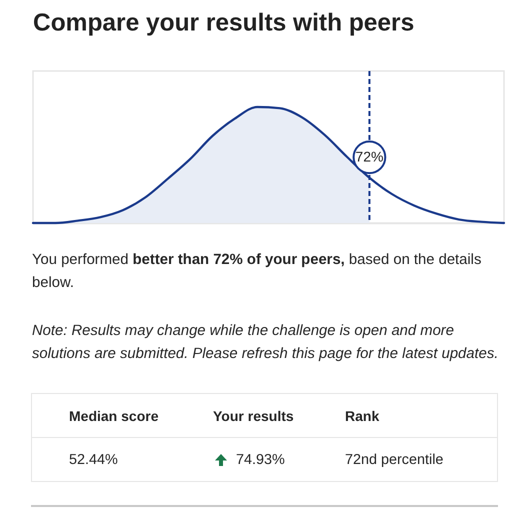  Describe the element at coordinates (369, 156) in the screenshot. I see `annotation: 72%` at that location.